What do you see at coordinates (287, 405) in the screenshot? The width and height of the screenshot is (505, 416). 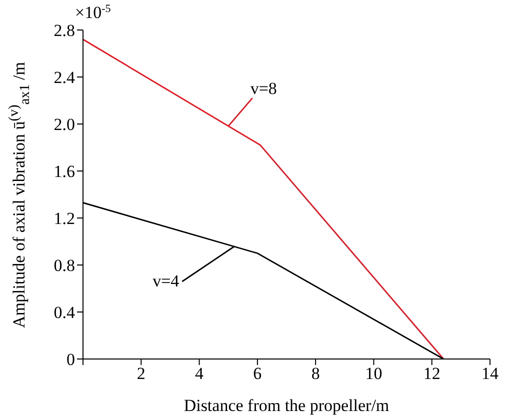 I see `x-axis-title: Distance from the propeller/m` at bounding box center [287, 405].